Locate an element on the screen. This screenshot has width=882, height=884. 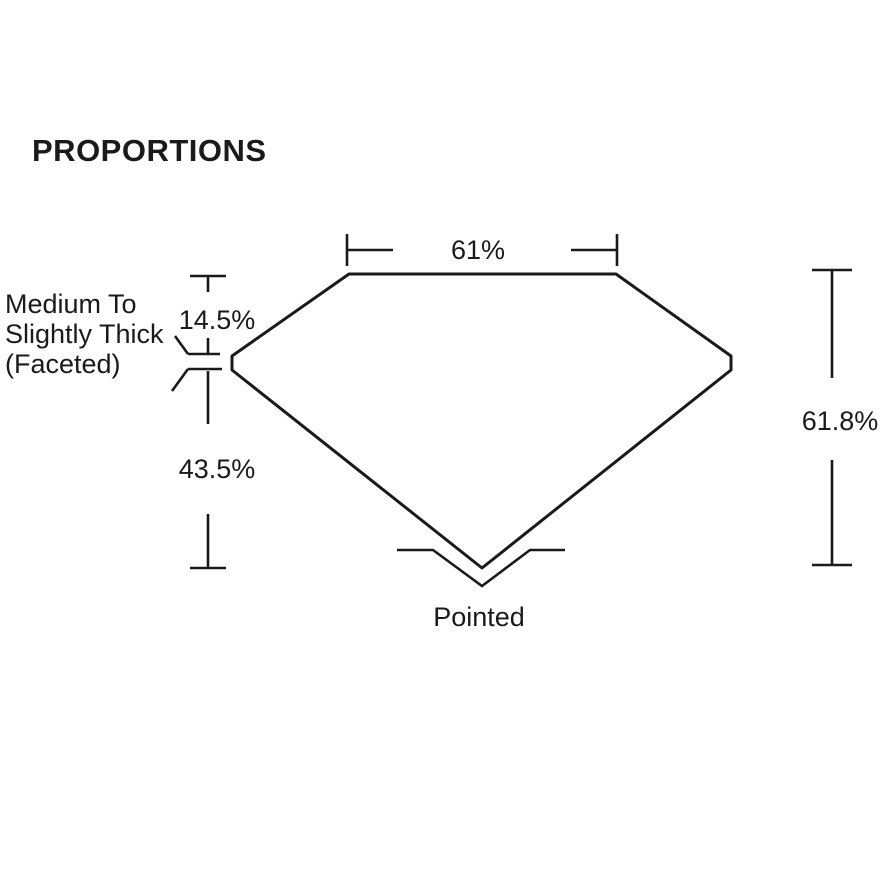
pavilion-depth-label: 43.5% is located at coordinates (217, 469).